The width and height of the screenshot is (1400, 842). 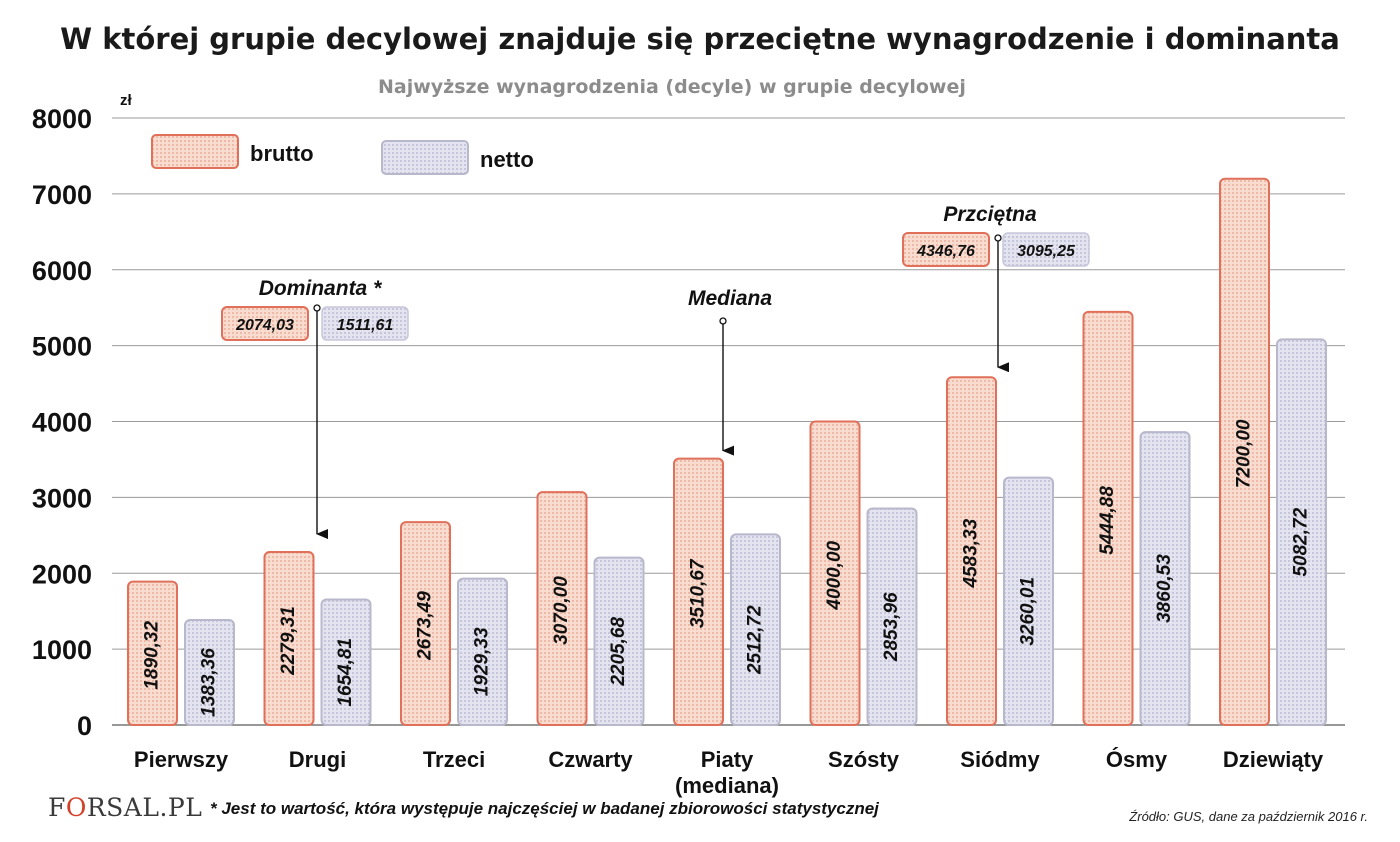 What do you see at coordinates (507, 159) in the screenshot?
I see `legend-label-netto: netto` at bounding box center [507, 159].